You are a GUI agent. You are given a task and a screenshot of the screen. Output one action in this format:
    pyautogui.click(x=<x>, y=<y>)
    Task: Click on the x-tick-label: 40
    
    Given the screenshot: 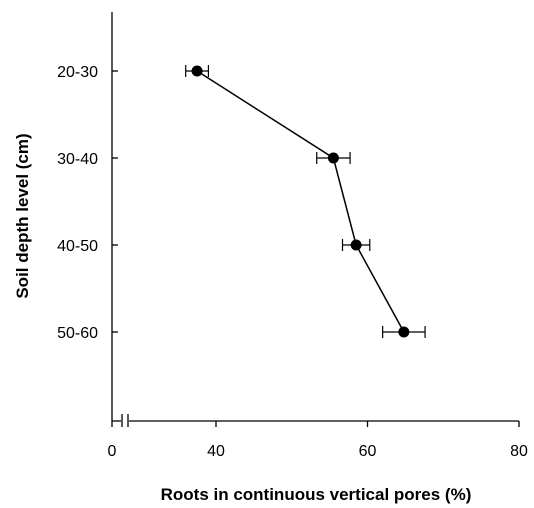 What is the action you would take?
    pyautogui.click(x=216, y=451)
    